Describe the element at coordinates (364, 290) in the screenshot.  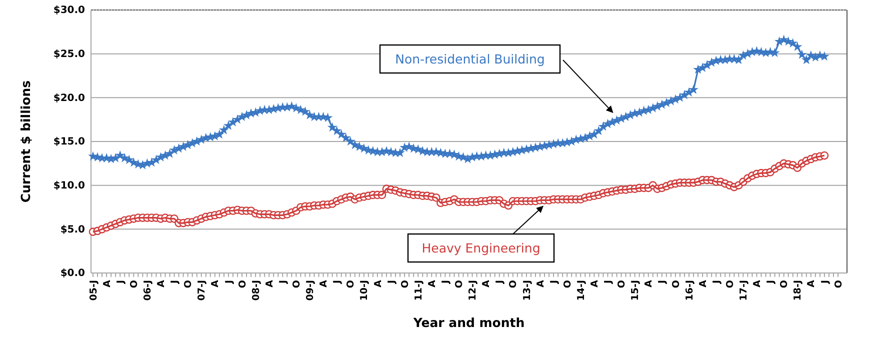
I see `x-tick-label: 10-J` at that location.